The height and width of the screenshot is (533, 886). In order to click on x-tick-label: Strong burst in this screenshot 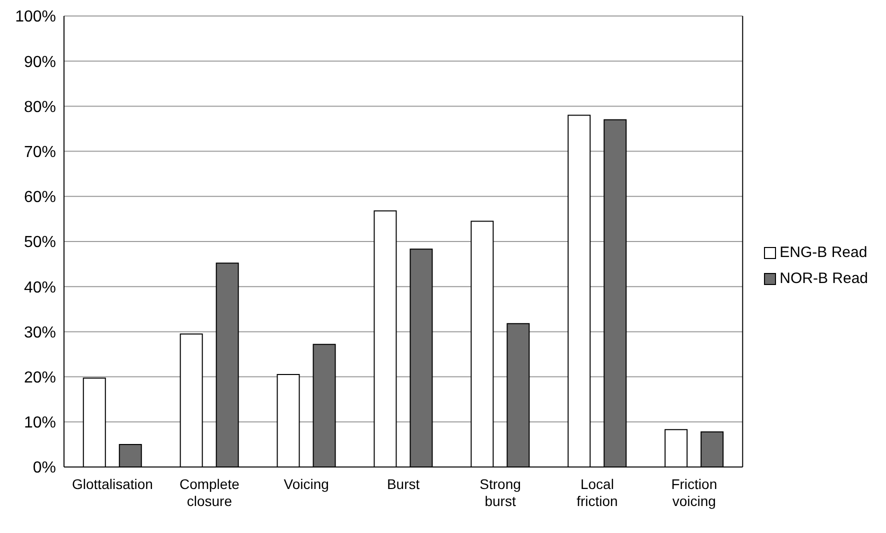, I will do `click(500, 492)`.